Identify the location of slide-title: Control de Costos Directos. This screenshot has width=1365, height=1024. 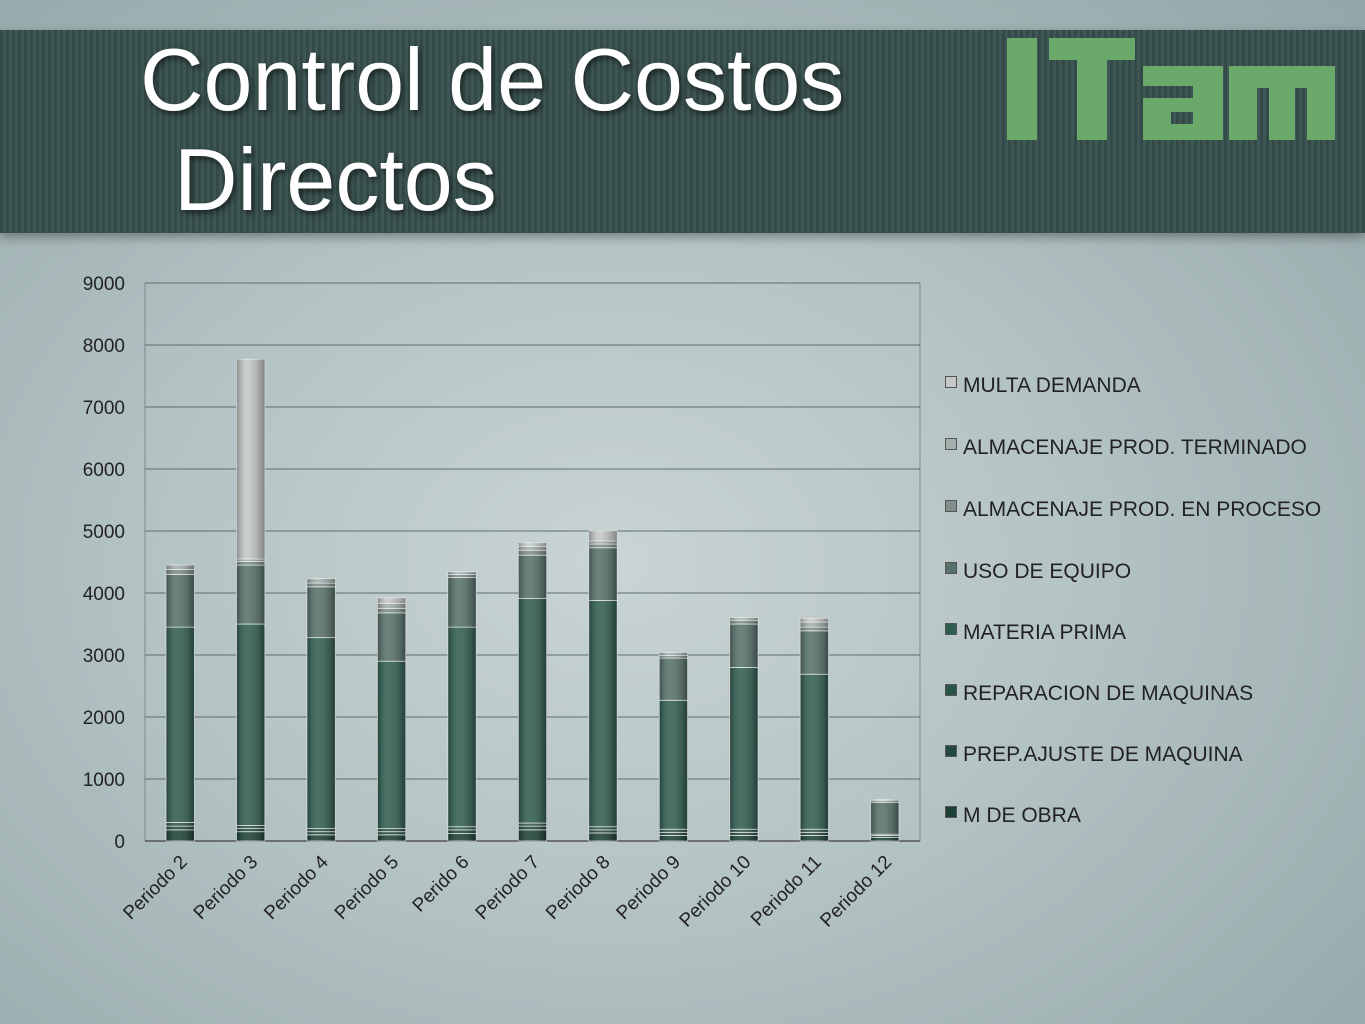
(492, 130).